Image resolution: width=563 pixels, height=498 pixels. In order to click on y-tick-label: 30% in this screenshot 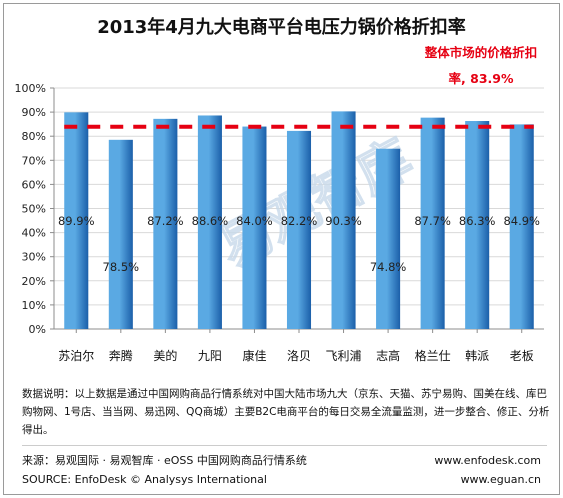, I will do `click(34, 257)`.